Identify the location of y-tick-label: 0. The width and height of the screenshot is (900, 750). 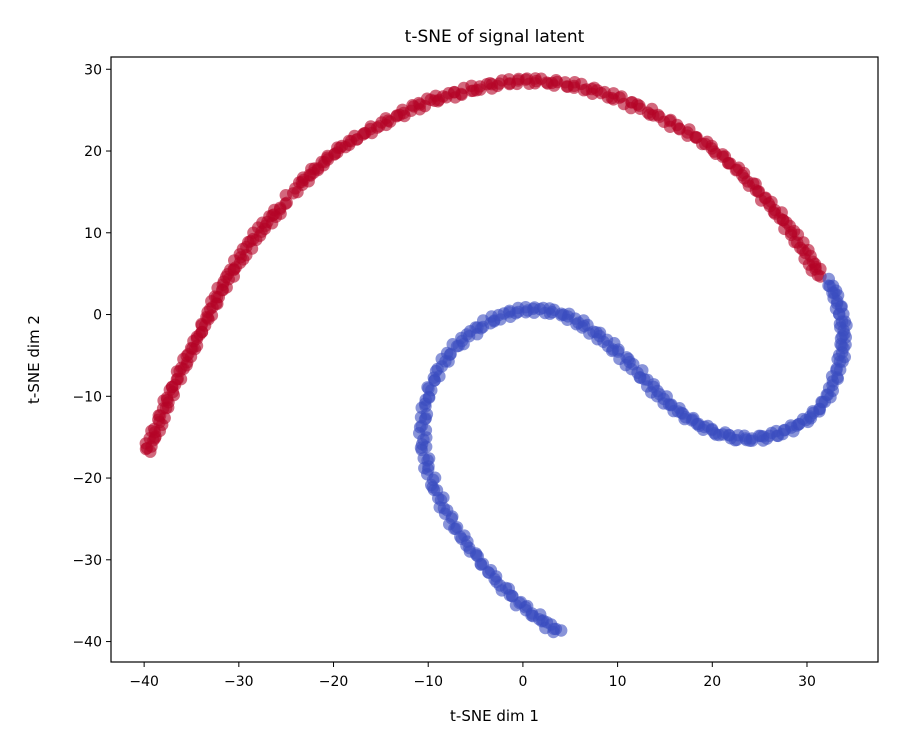
(97, 316).